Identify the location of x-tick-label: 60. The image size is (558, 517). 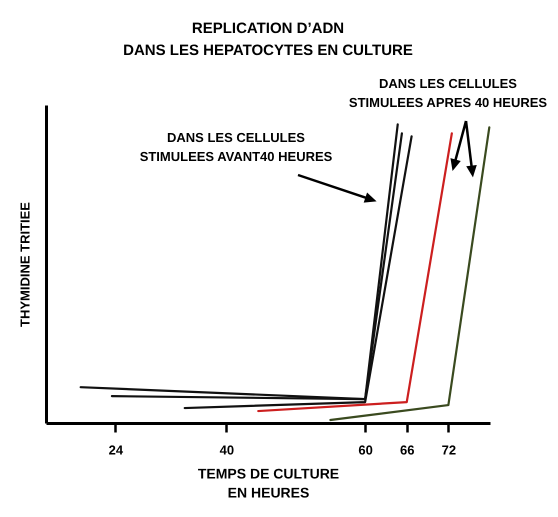
(365, 450).